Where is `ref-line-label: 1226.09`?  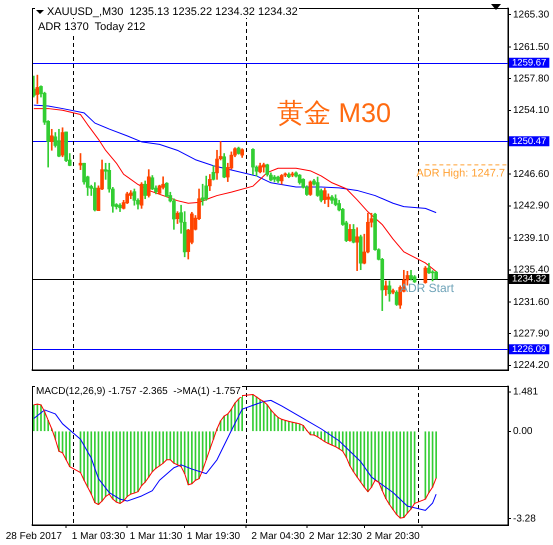 ref-line-label: 1226.09 is located at coordinates (529, 349).